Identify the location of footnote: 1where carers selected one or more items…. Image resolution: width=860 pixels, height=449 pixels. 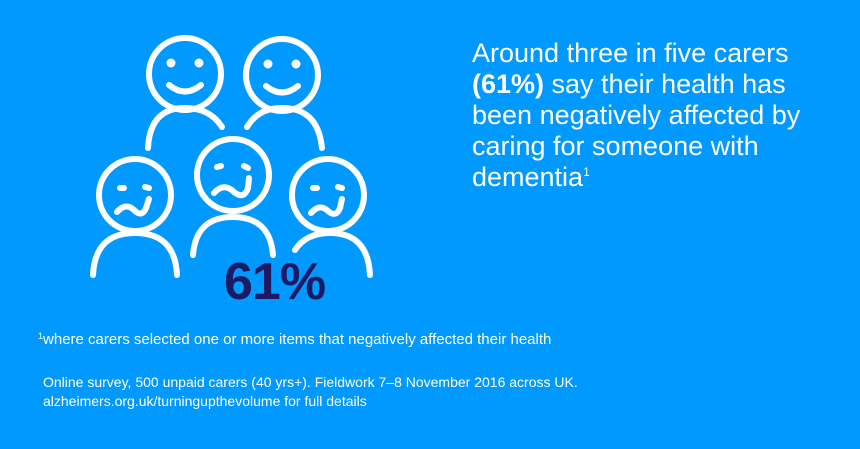
(294, 339).